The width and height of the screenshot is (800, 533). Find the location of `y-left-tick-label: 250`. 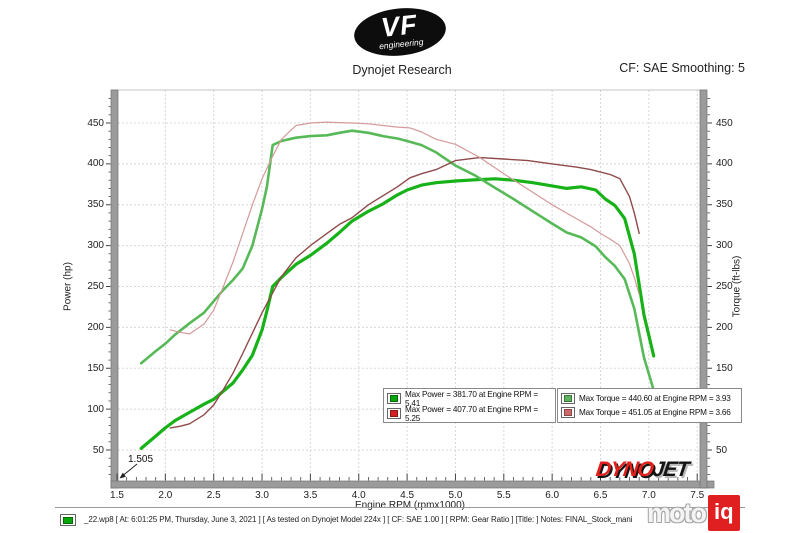

y-left-tick-label: 250 is located at coordinates (95, 286).